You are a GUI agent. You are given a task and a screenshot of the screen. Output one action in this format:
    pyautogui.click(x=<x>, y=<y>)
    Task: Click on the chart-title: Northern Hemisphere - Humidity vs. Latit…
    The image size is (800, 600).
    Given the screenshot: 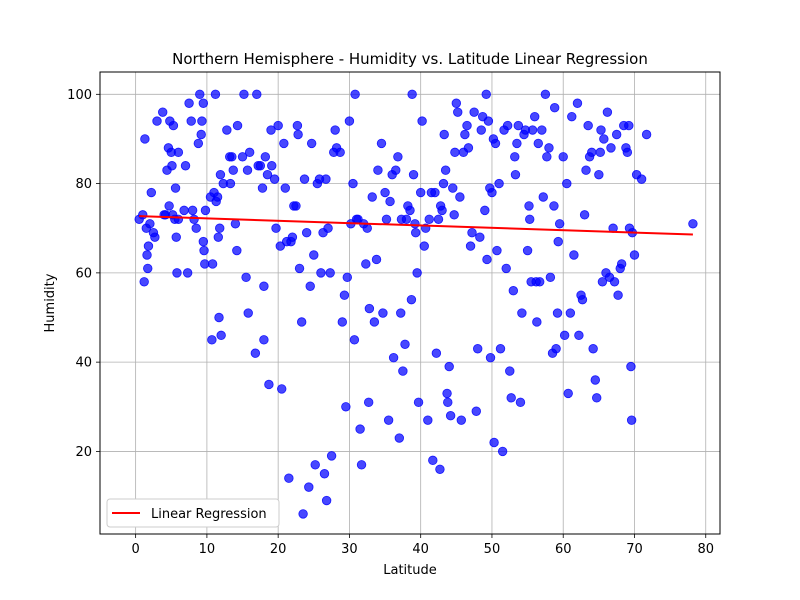 What is the action you would take?
    pyautogui.click(x=410, y=59)
    